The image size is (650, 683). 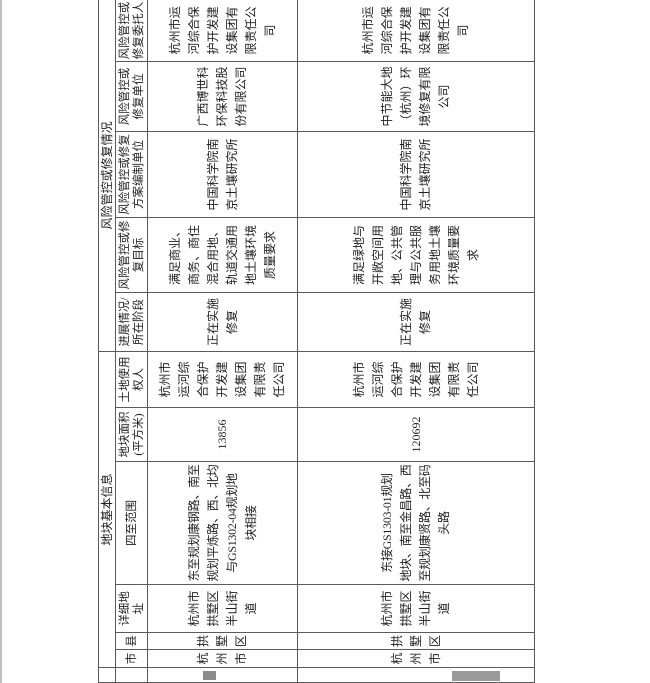 What do you see at coordinates (131, 255) in the screenshot?
I see `header-target: 风险管控或修 复目标` at bounding box center [131, 255].